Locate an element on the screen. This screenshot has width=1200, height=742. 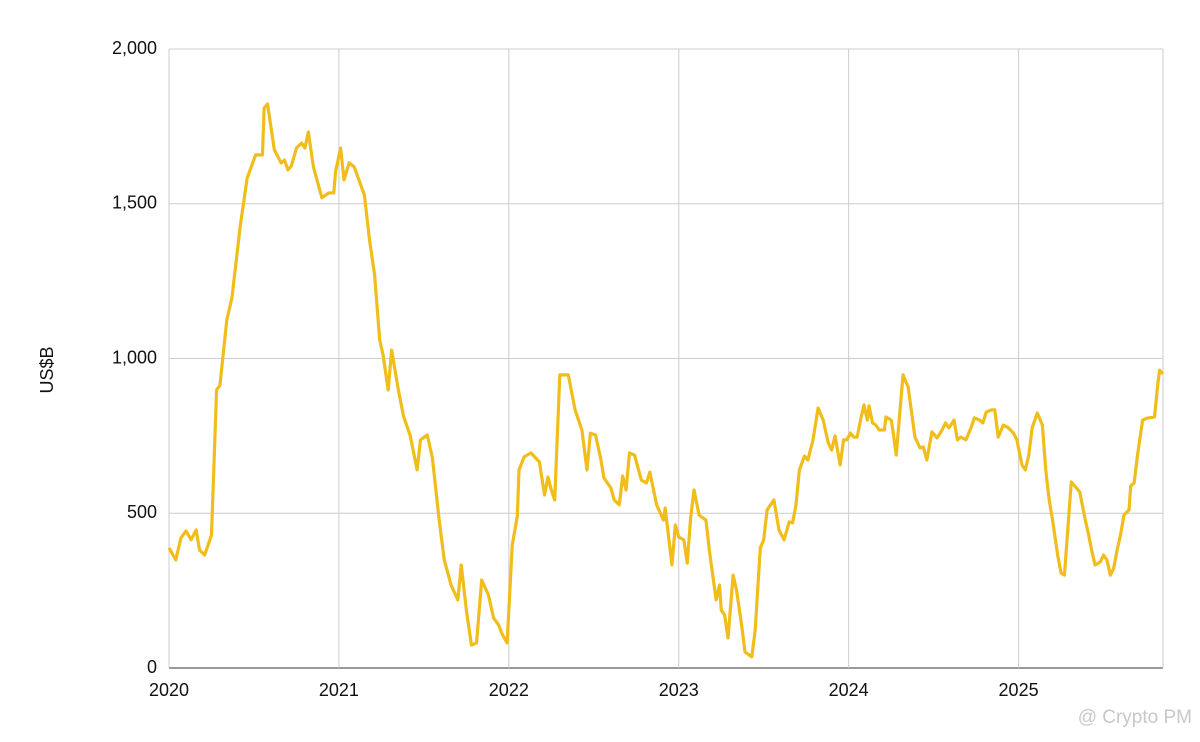
y-tick-label: 500 is located at coordinates (142, 512).